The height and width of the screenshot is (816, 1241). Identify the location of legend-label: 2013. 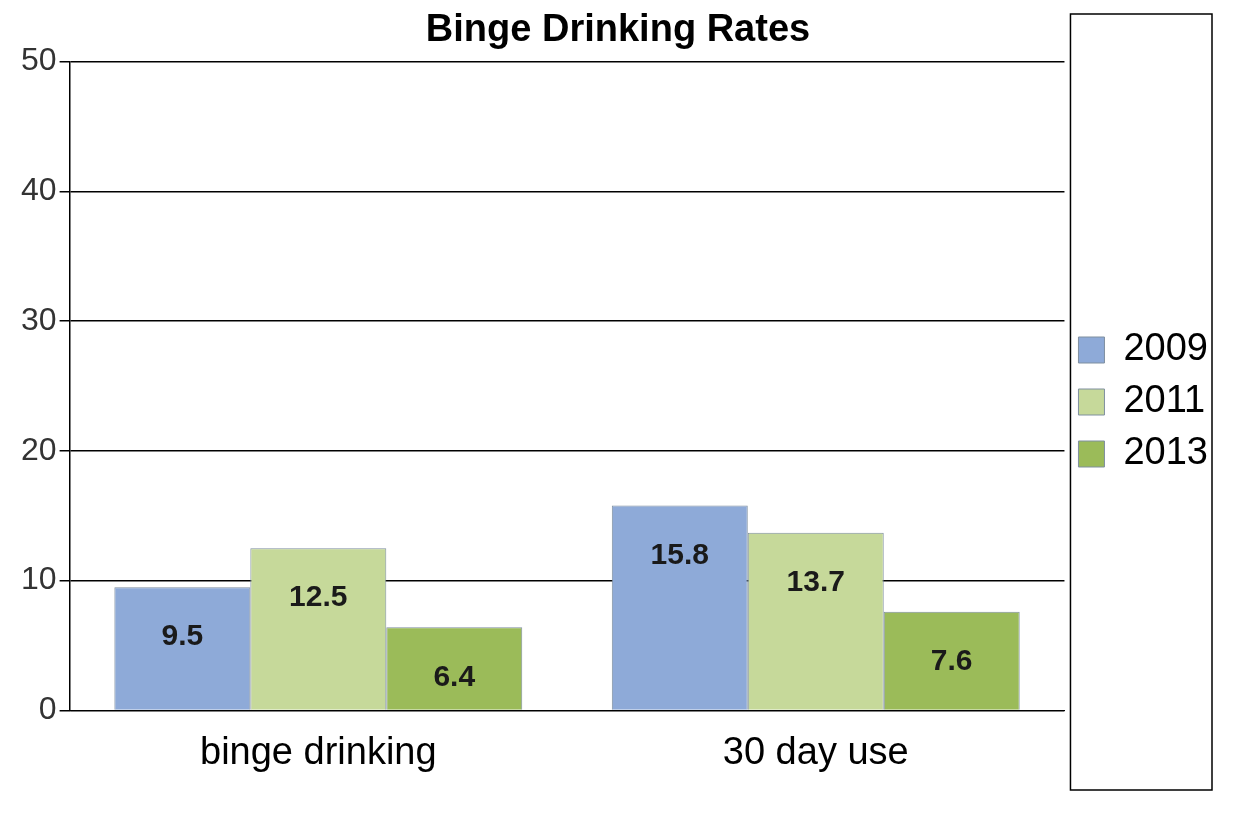
(1166, 451).